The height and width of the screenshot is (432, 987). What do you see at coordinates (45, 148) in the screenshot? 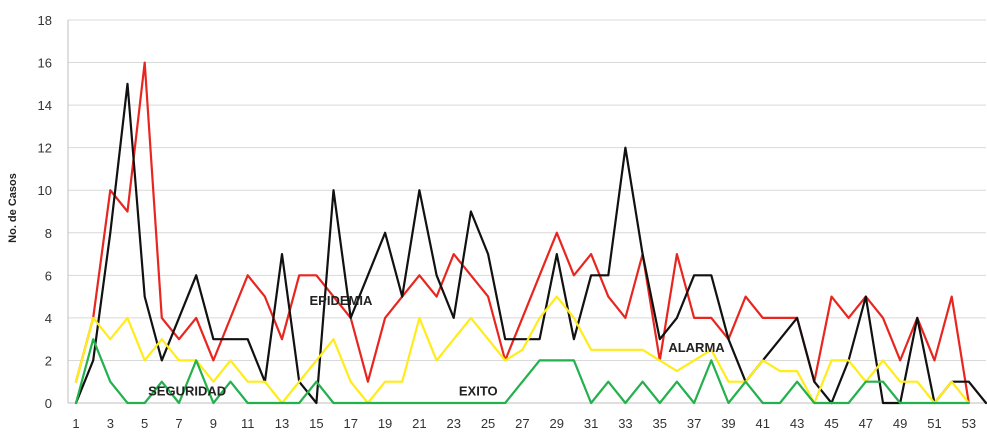
I see `y-tick-label: 12` at bounding box center [45, 148].